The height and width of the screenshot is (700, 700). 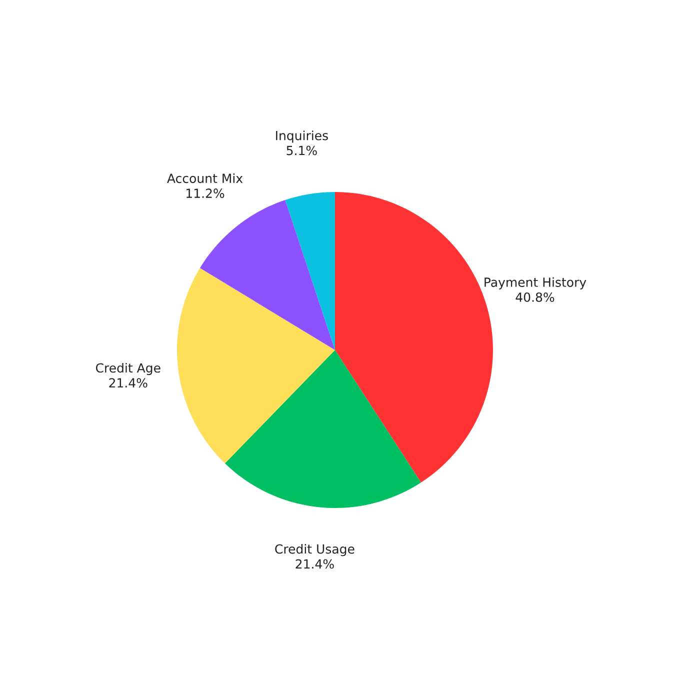 What do you see at coordinates (535, 283) in the screenshot?
I see `slice-label: Payment History` at bounding box center [535, 283].